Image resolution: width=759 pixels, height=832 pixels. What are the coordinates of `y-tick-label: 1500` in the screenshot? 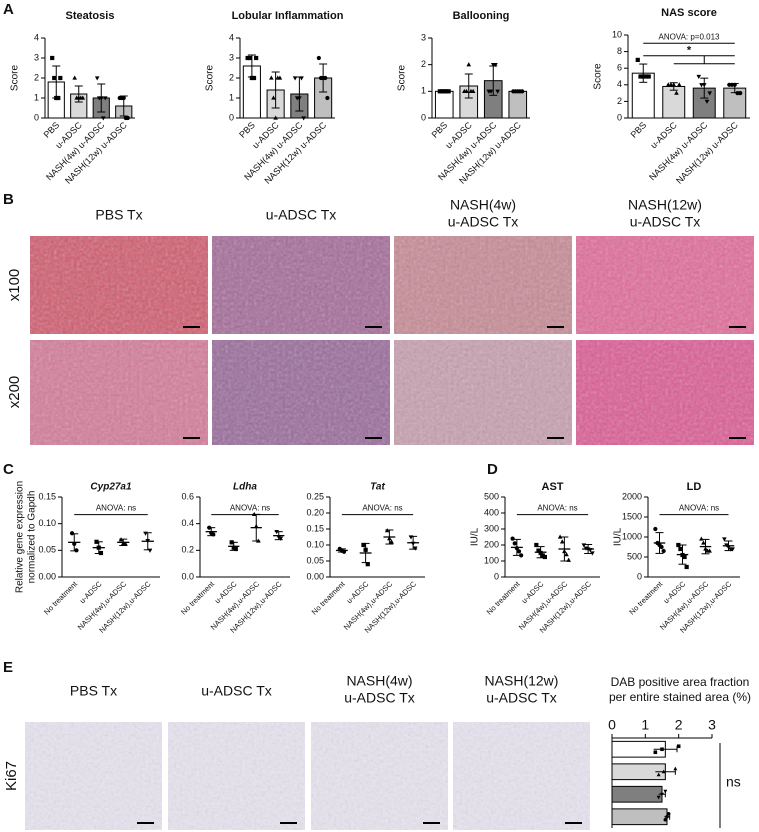 It's located at (632, 516).